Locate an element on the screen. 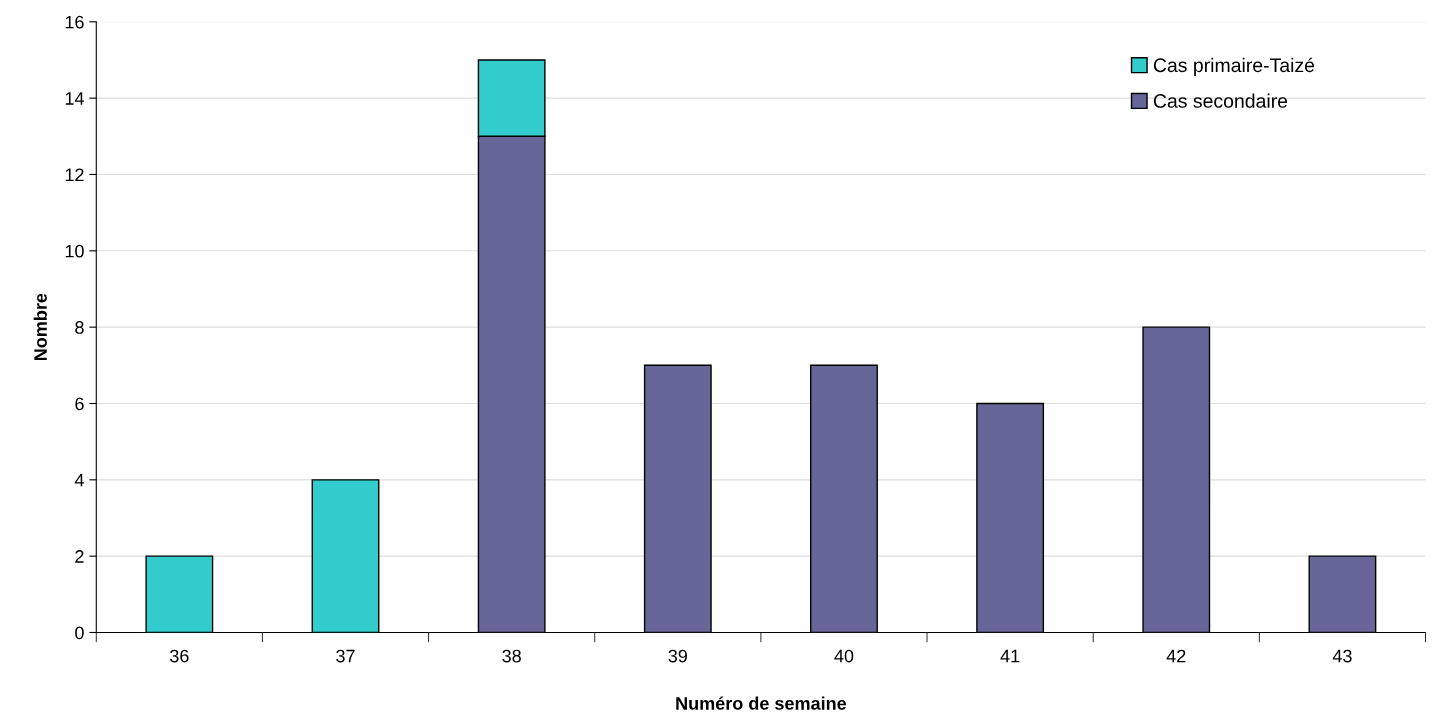  y-tick-label: 8 is located at coordinates (79, 327).